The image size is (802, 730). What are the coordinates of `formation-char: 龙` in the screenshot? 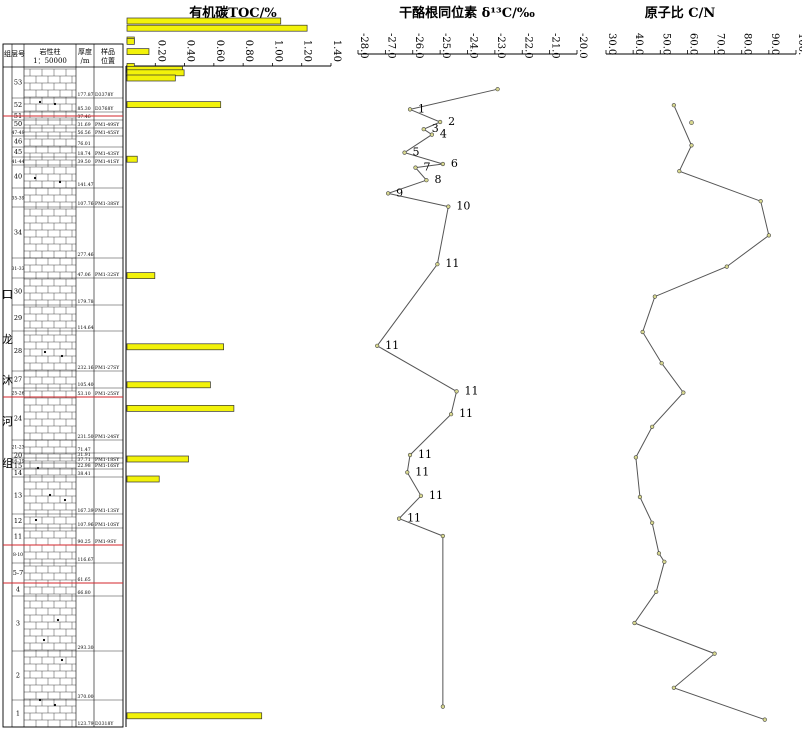 It's located at (7, 339).